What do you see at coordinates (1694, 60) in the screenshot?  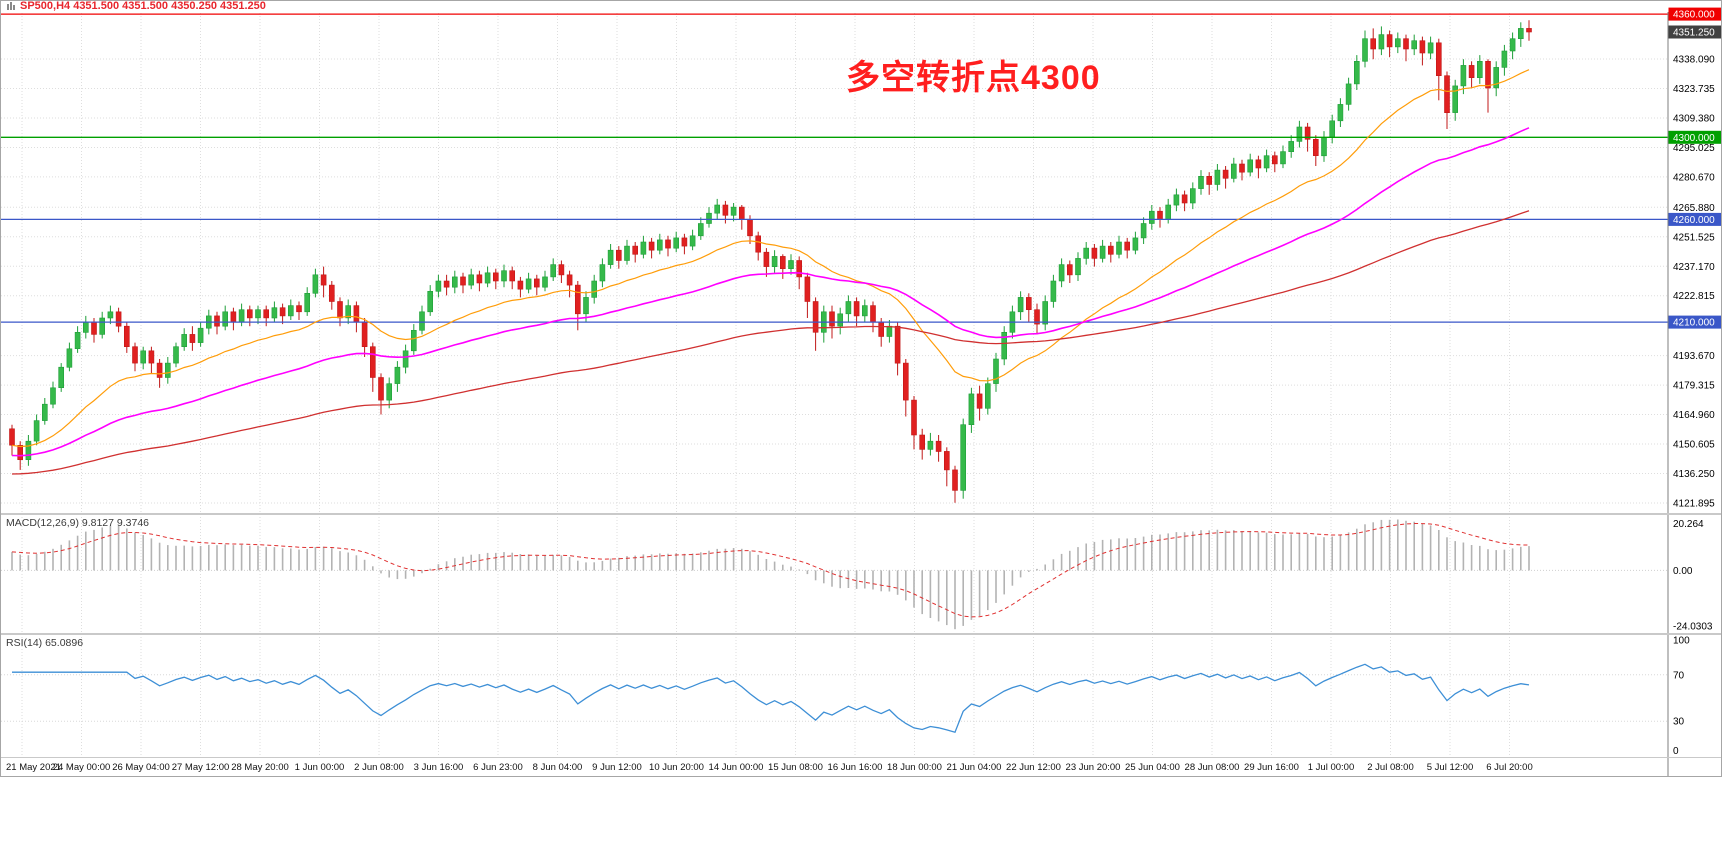 I see `price-axis-label: 4338.090` at bounding box center [1694, 60].